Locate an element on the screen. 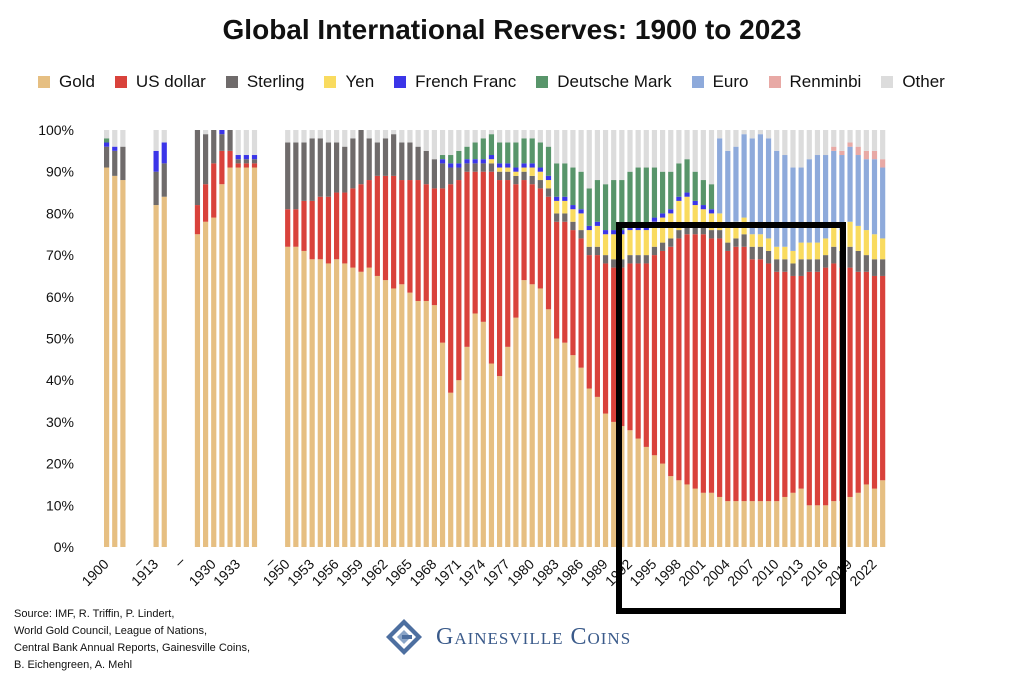 The width and height of the screenshot is (1024, 678). y-tick-label: 0% is located at coordinates (64, 547).